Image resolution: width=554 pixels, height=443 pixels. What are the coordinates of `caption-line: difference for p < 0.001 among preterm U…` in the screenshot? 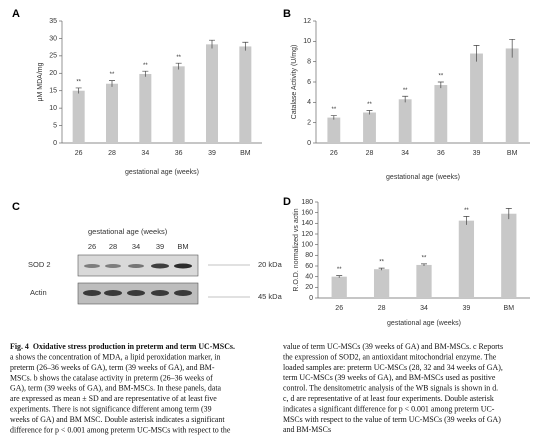 It's located at (120, 429).